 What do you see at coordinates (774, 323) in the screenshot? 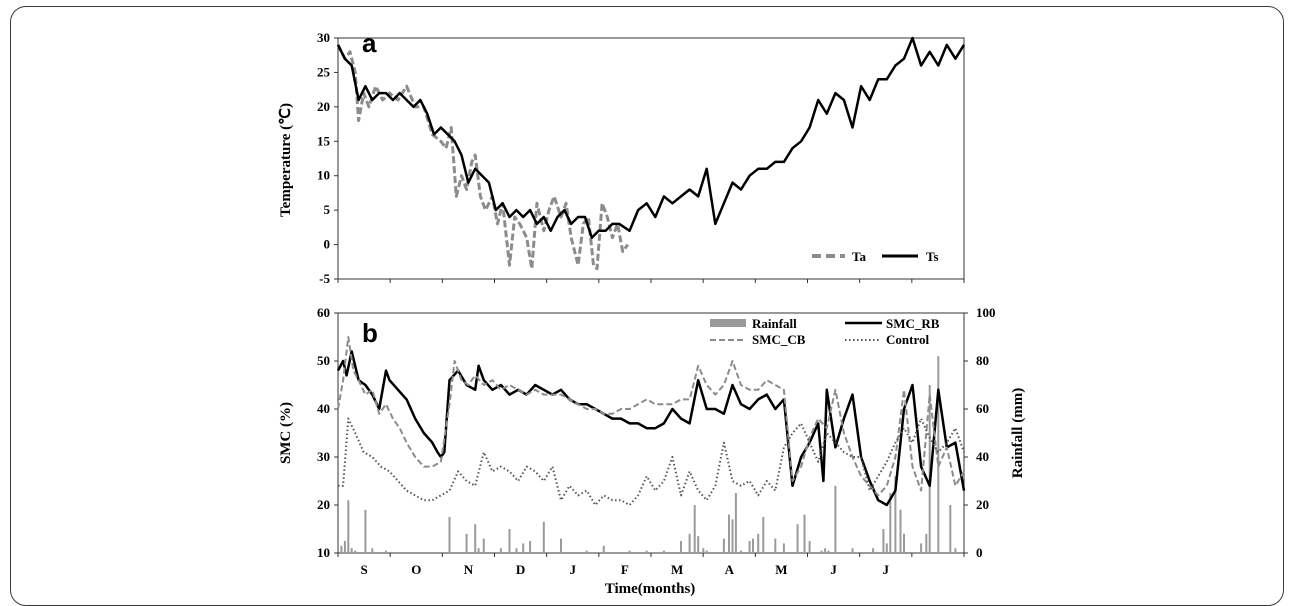
I see `legend-rainfall-label: Rainfall` at bounding box center [774, 323].